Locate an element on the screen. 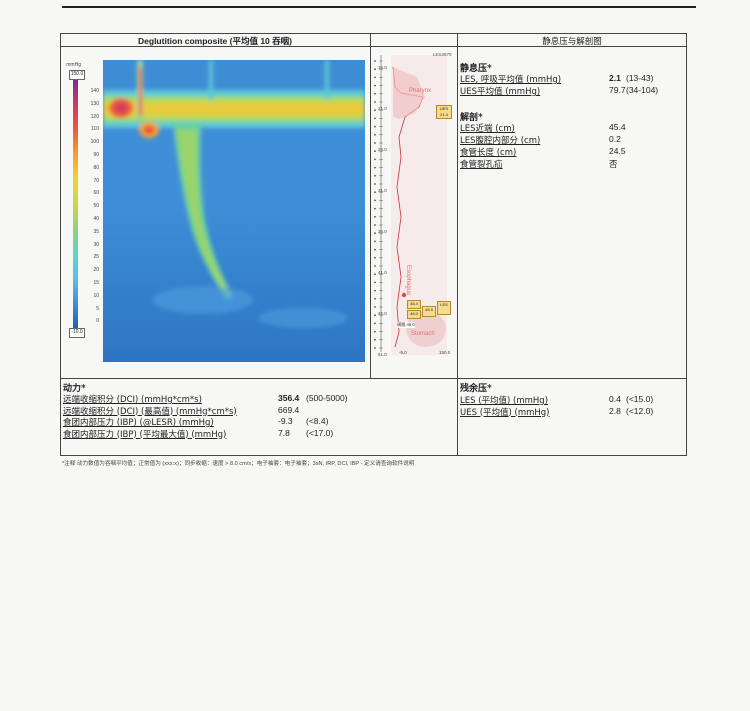 The image size is (750, 711). pharynx-label: Pharynx is located at coordinates (420, 91).